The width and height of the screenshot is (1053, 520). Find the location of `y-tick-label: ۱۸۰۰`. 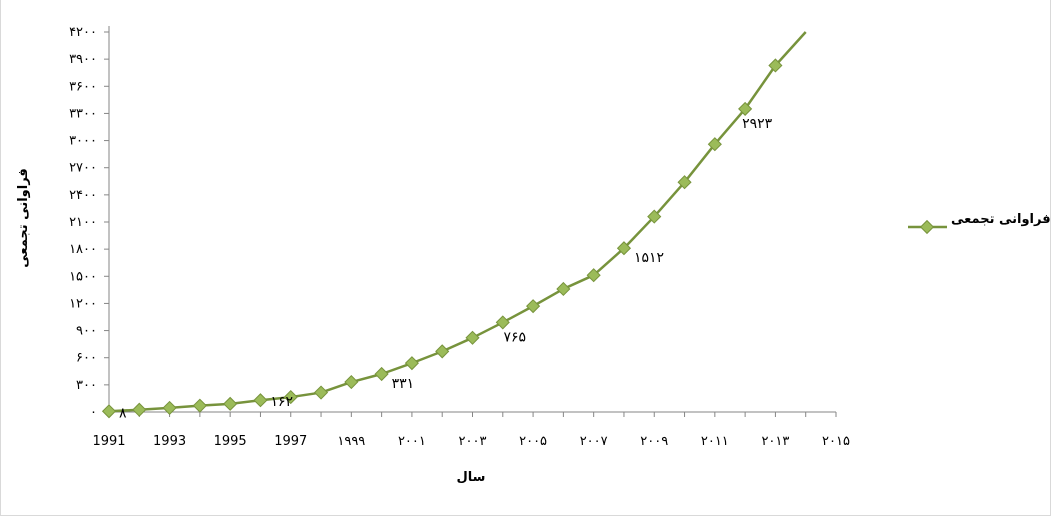

y-tick-label: ۱۸۰۰ is located at coordinates (83, 249).